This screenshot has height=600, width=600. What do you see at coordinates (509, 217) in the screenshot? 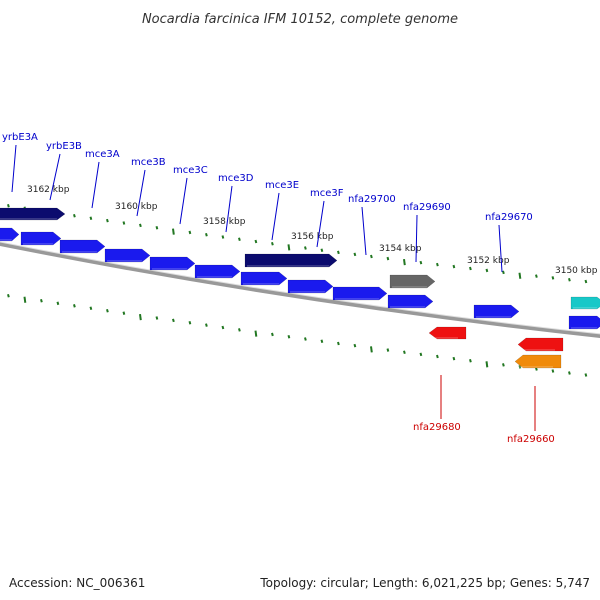
I see `gene-label: nfa29670` at bounding box center [509, 217].